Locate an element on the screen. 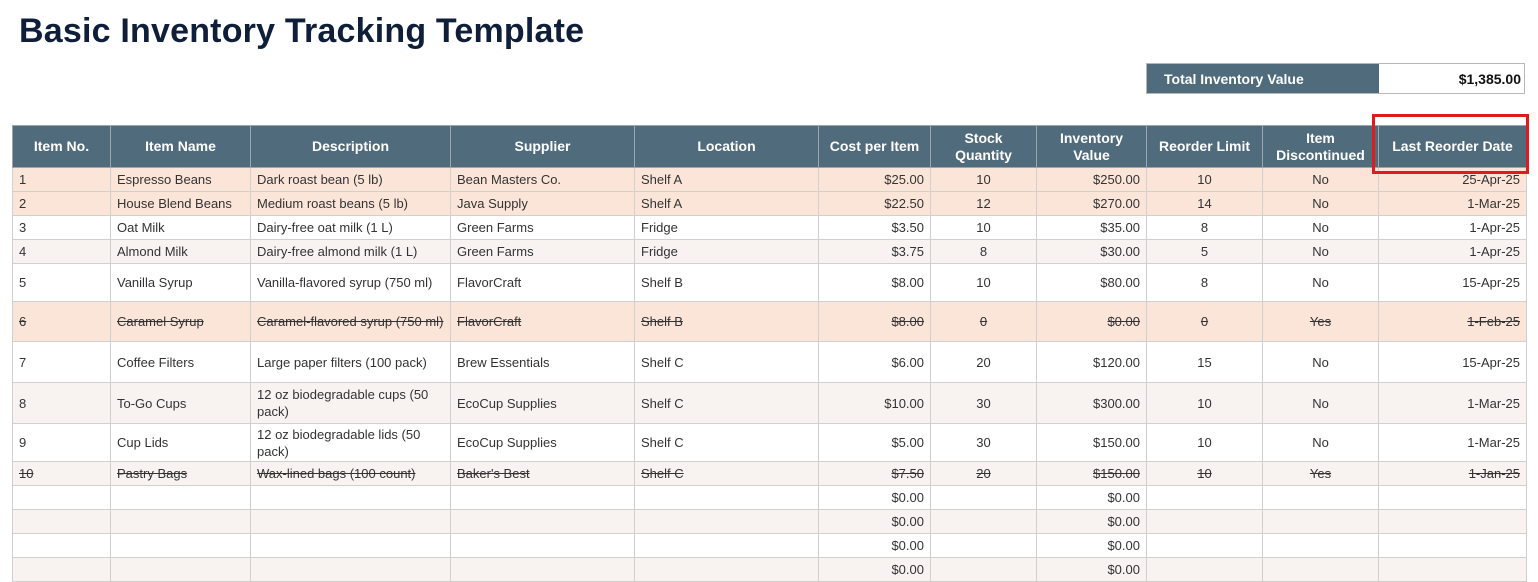 The image size is (1538, 582). cell-item-discontinued: Yes is located at coordinates (1320, 321).